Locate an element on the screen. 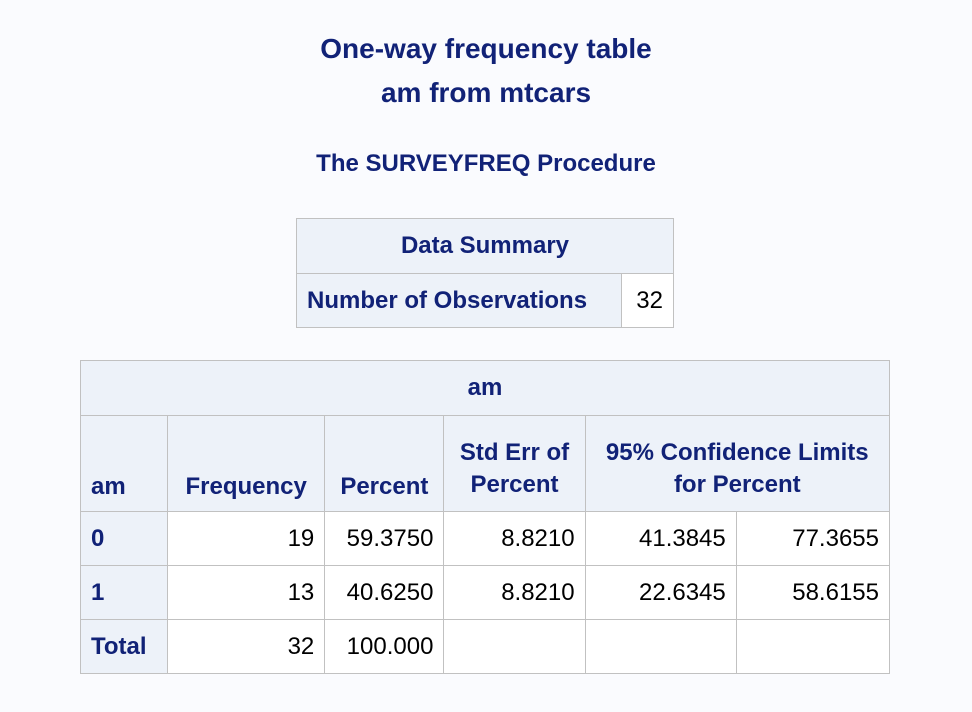 The height and width of the screenshot is (712, 972). lower-limit-cell is located at coordinates (660, 646).